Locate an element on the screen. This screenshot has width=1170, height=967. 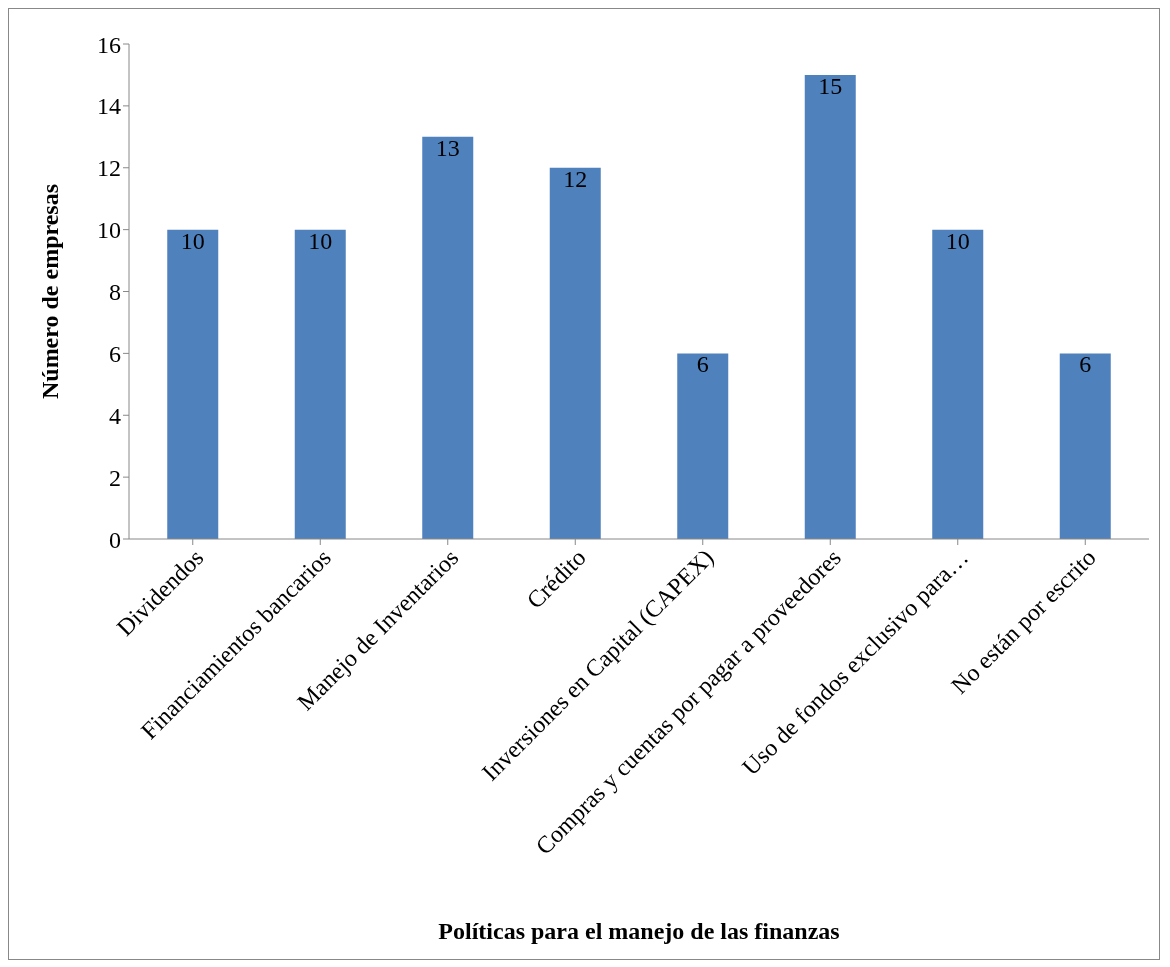
data-label: 13 is located at coordinates (447, 147).